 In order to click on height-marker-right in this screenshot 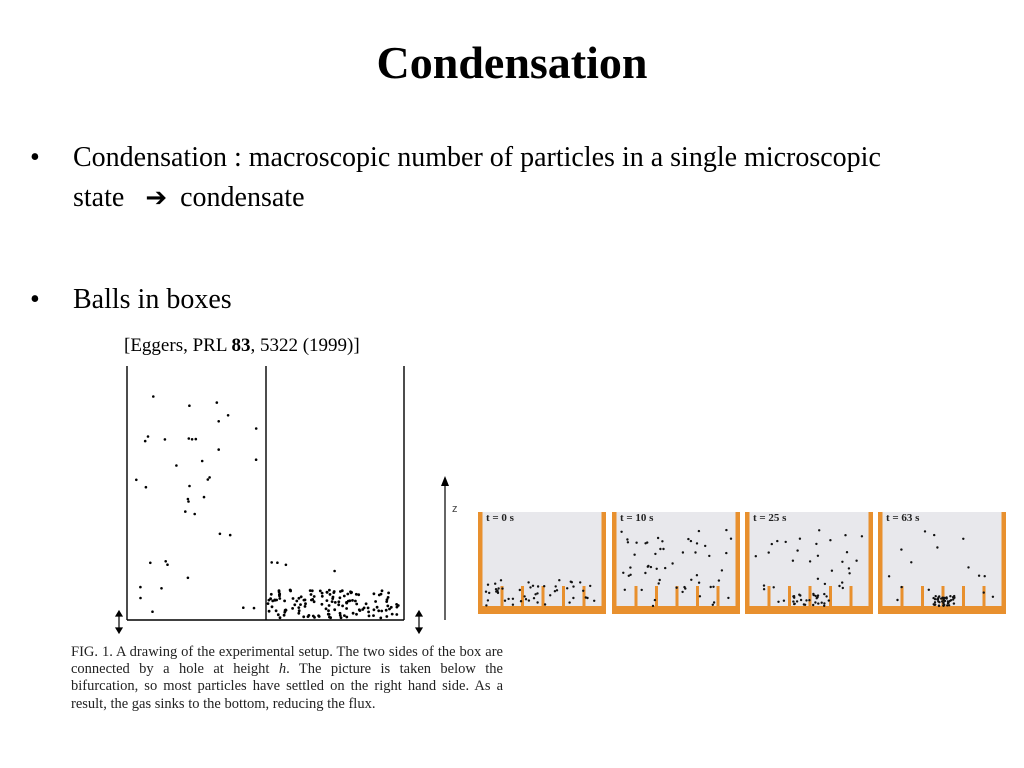, I will do `click(419, 622)`.